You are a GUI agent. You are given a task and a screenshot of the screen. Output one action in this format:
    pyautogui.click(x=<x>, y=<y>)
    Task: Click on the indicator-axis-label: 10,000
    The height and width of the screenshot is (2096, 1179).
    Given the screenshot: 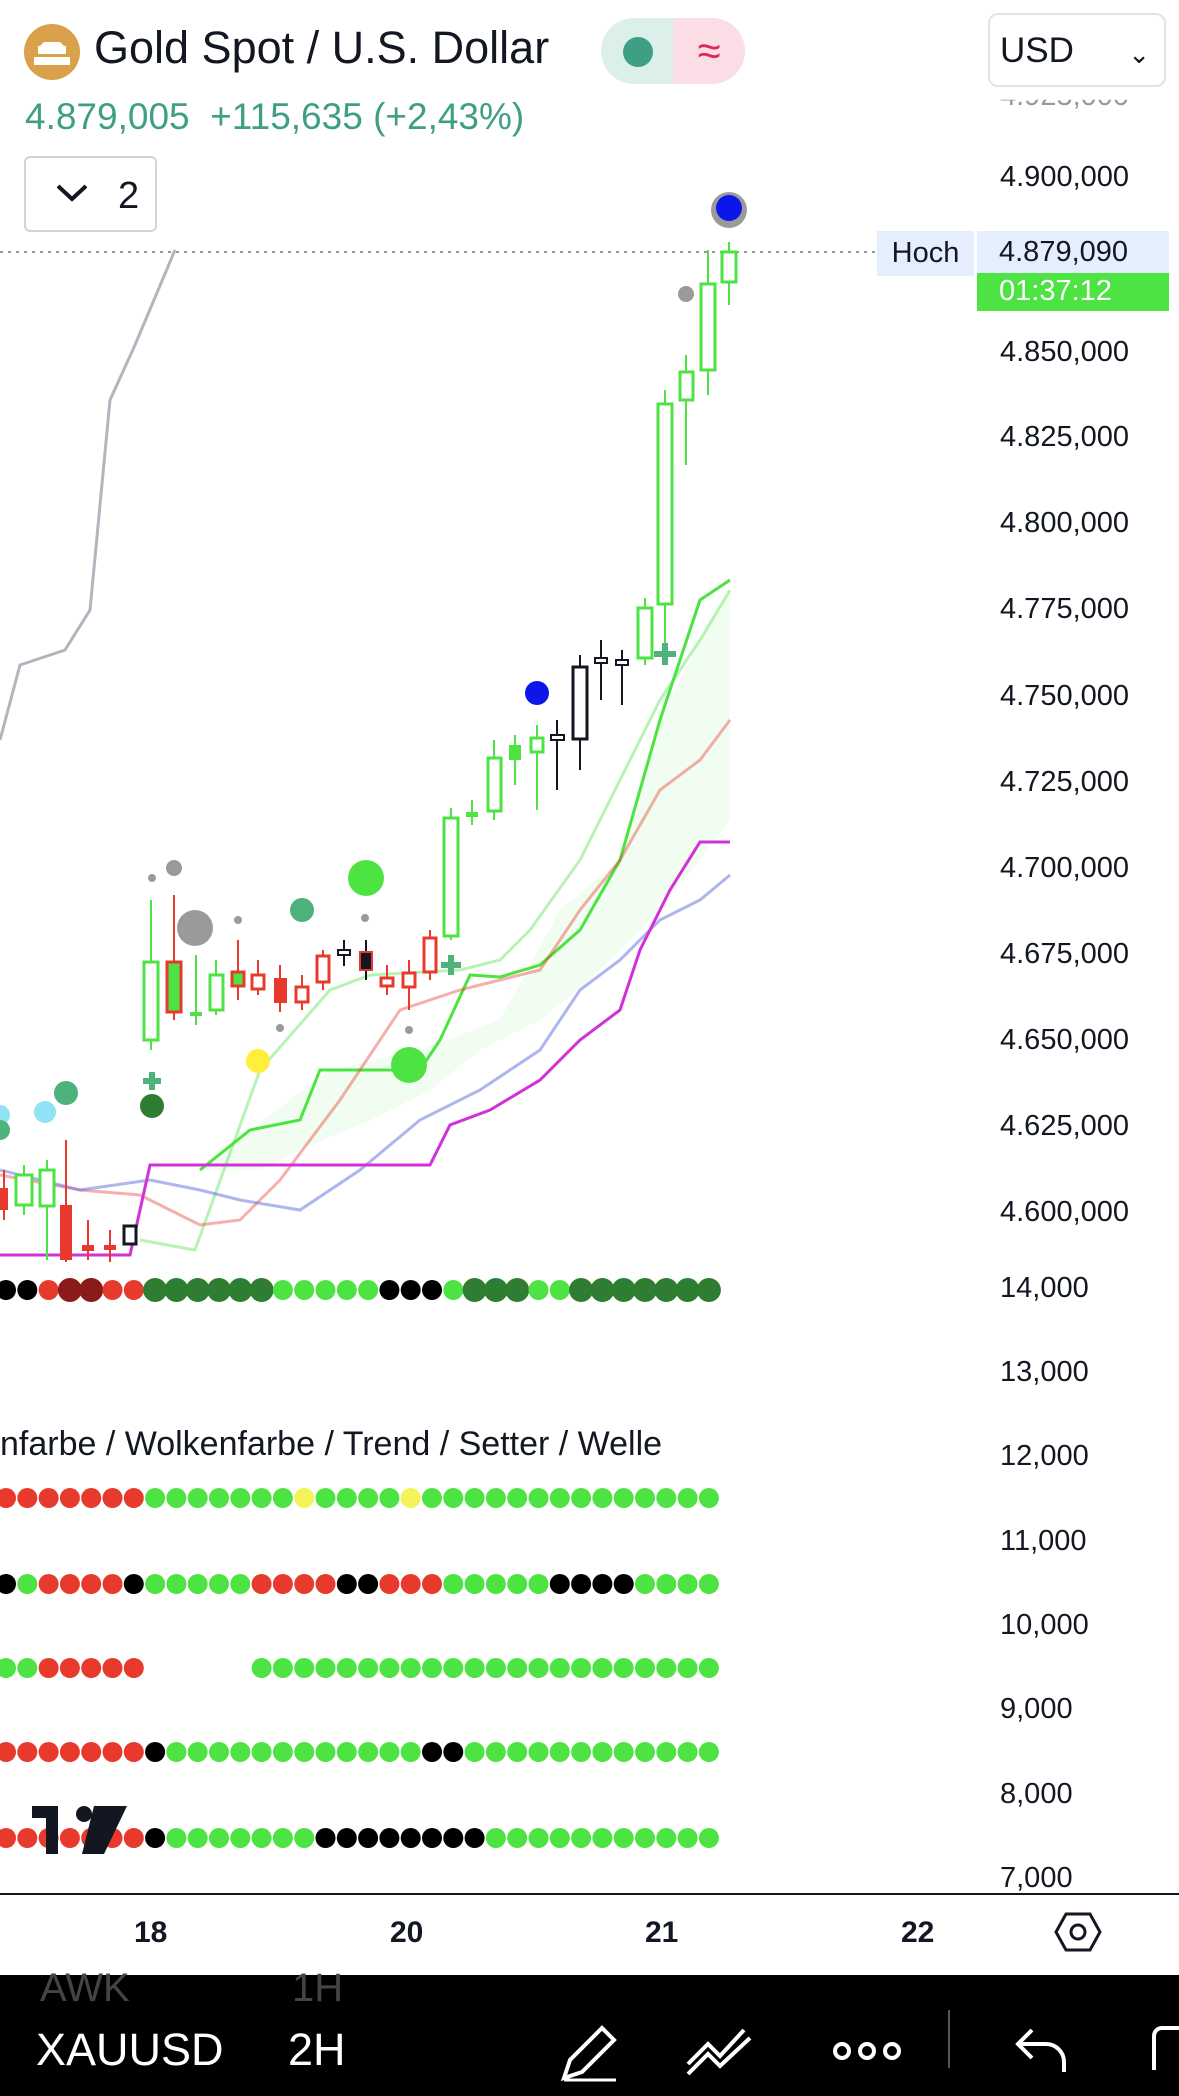 What is the action you would take?
    pyautogui.click(x=1044, y=1625)
    